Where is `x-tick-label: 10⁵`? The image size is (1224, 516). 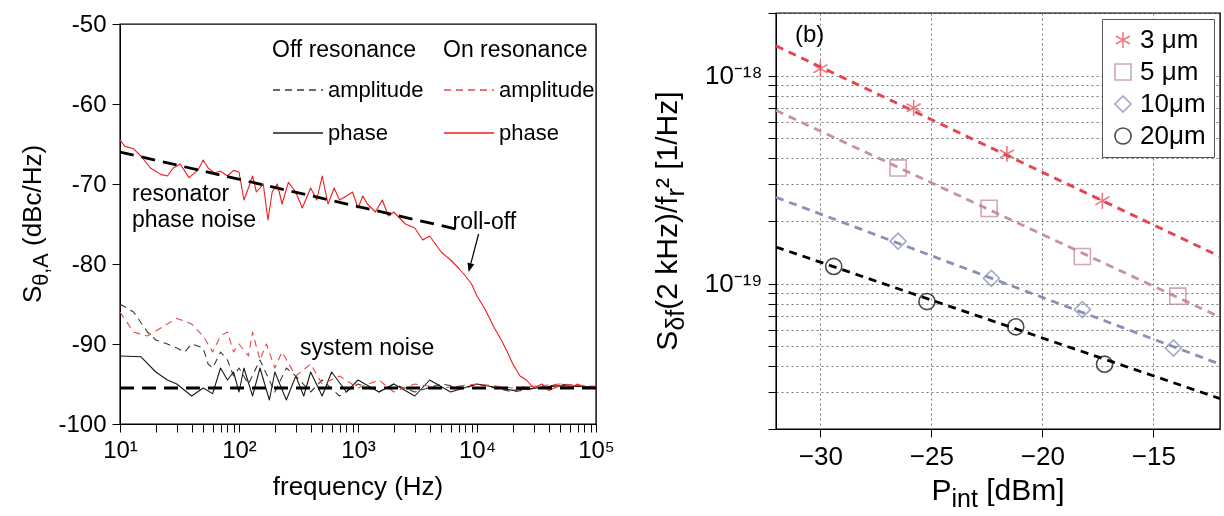
x-tick-label: 10⁵ is located at coordinates (596, 449).